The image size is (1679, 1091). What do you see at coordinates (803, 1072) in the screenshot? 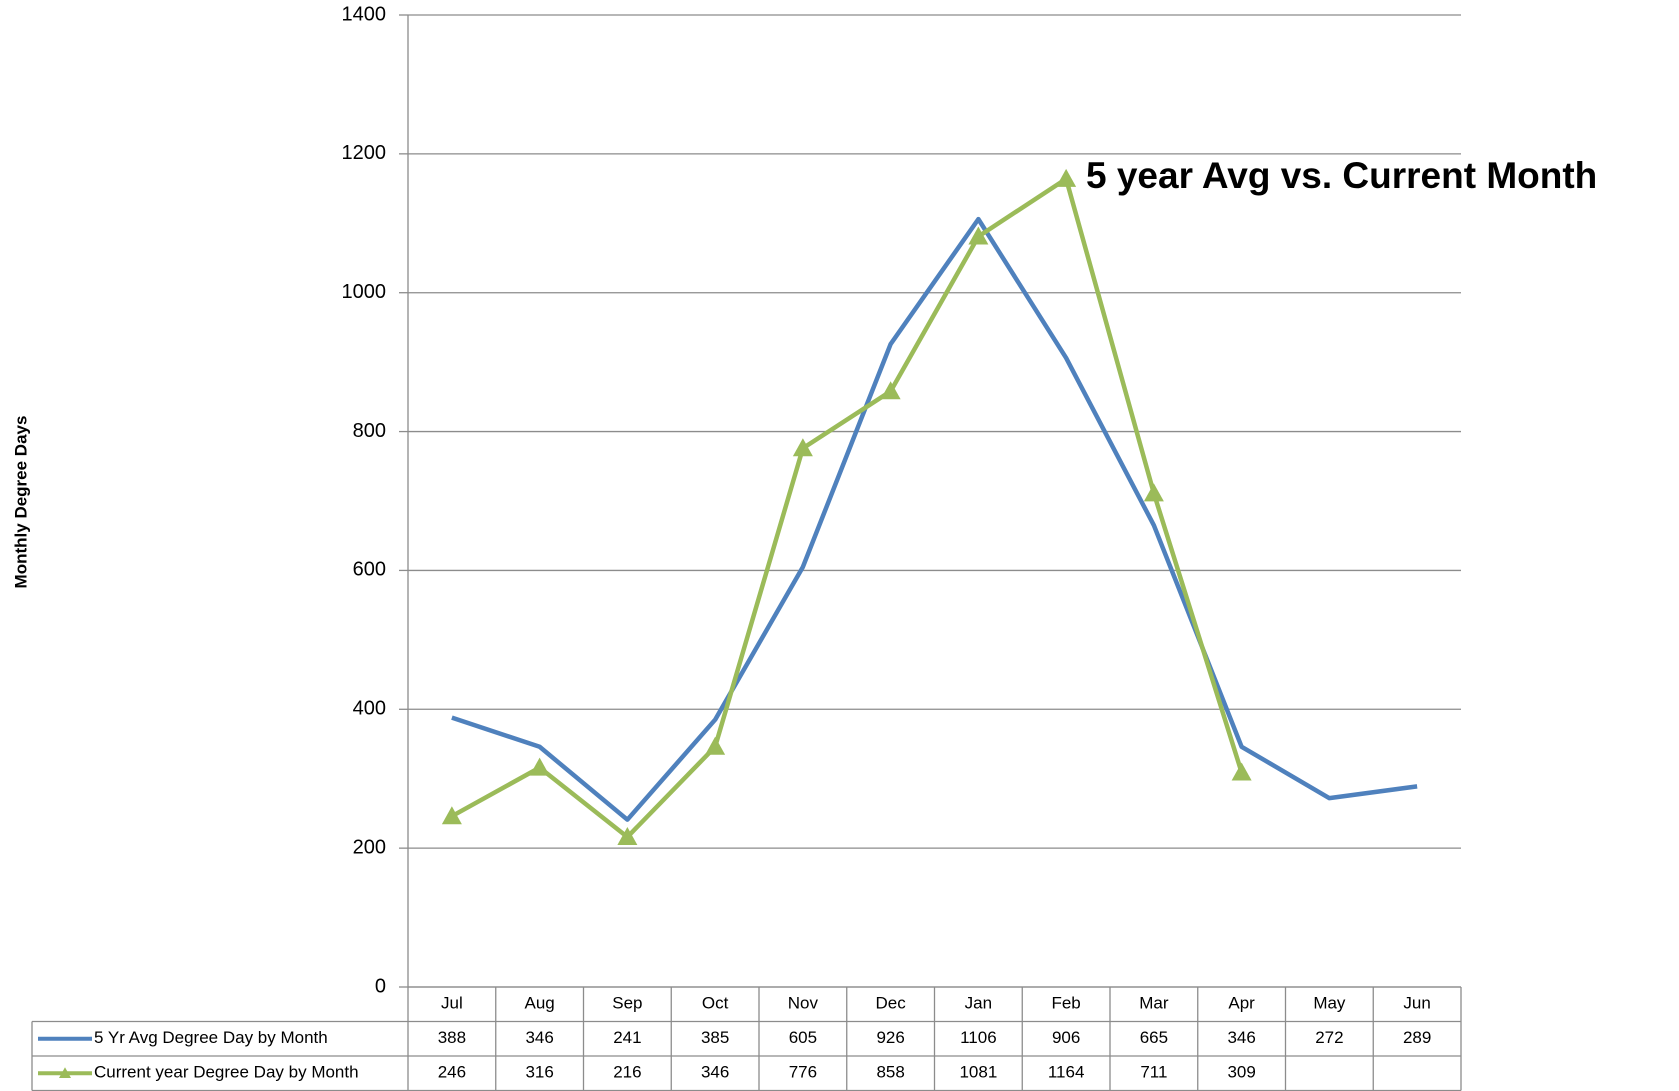
I see `table-value: 776` at bounding box center [803, 1072].